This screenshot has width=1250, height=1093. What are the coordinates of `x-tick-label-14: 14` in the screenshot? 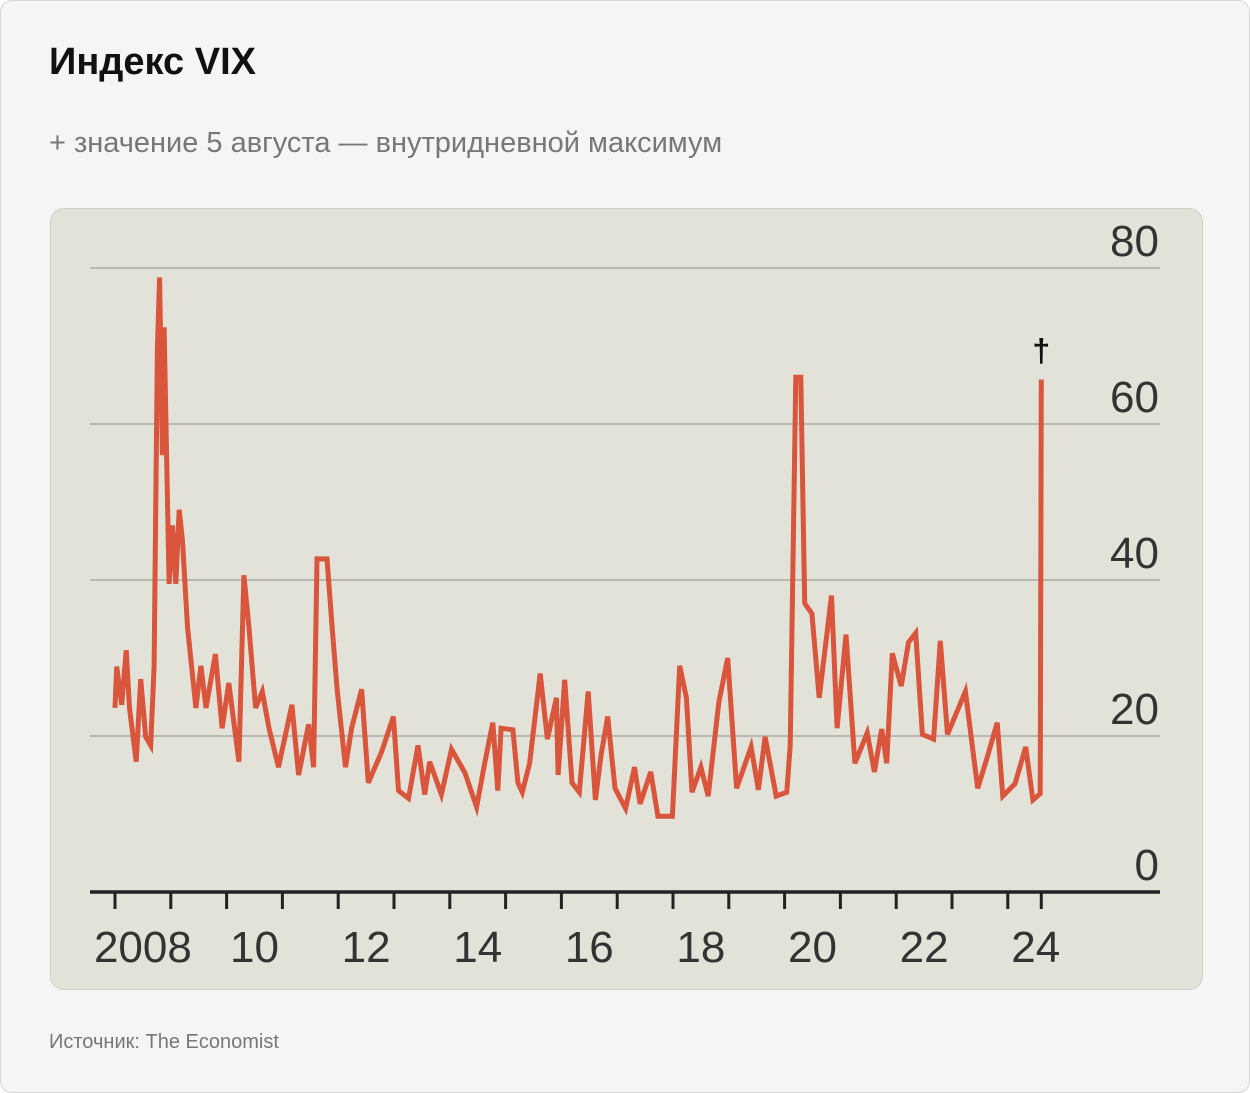 It's located at (477, 947).